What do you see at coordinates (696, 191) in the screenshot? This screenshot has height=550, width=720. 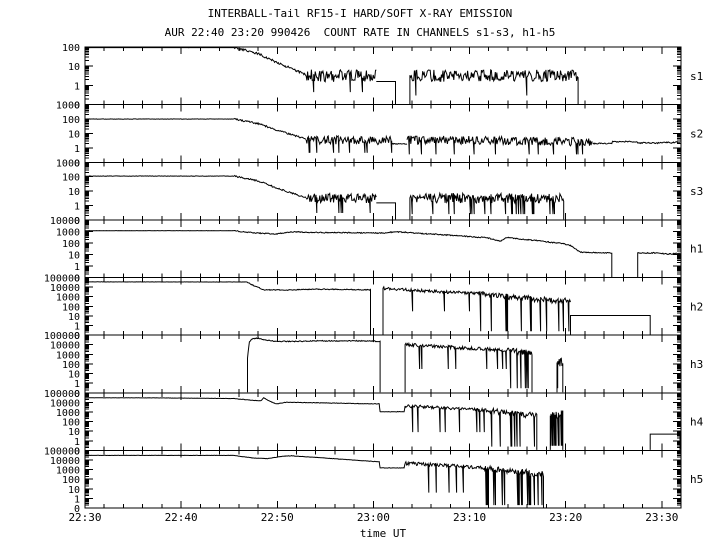 I see `tick-label: s3` at bounding box center [696, 191].